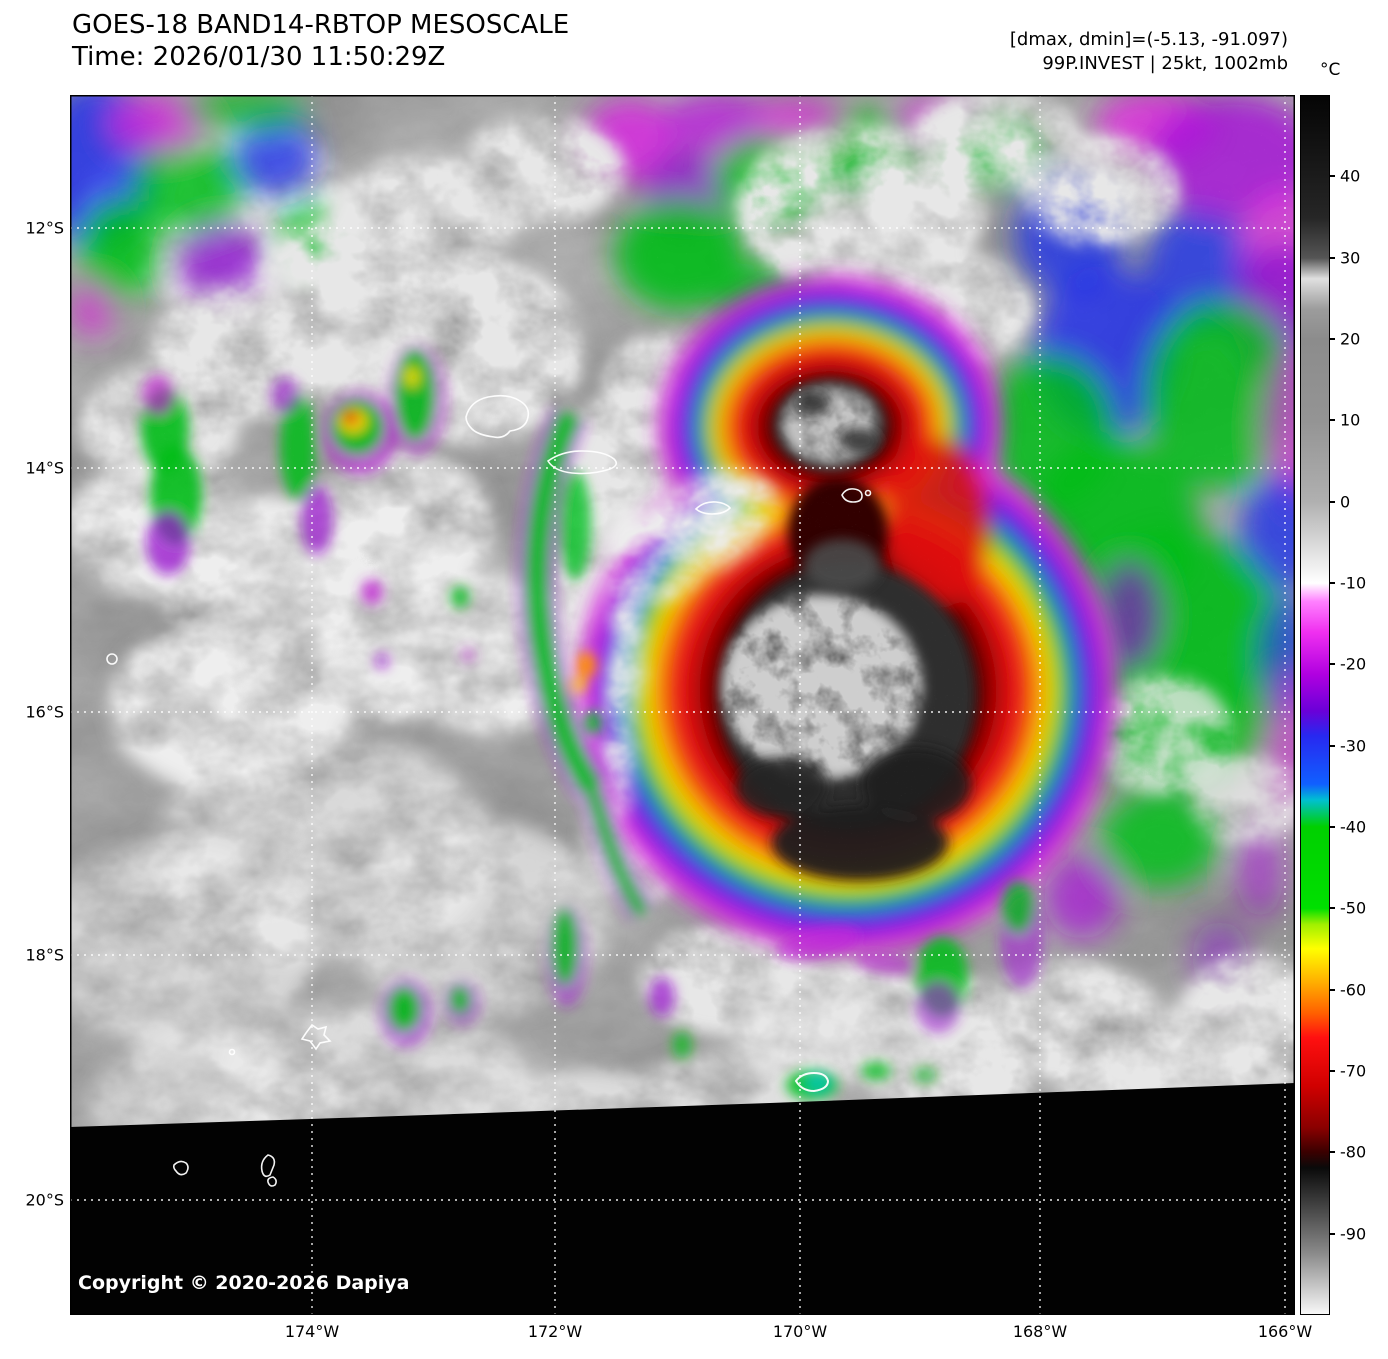 The width and height of the screenshot is (1388, 1359). What do you see at coordinates (1350, 176) in the screenshot?
I see `colorbar-tick-40: 40` at bounding box center [1350, 176].